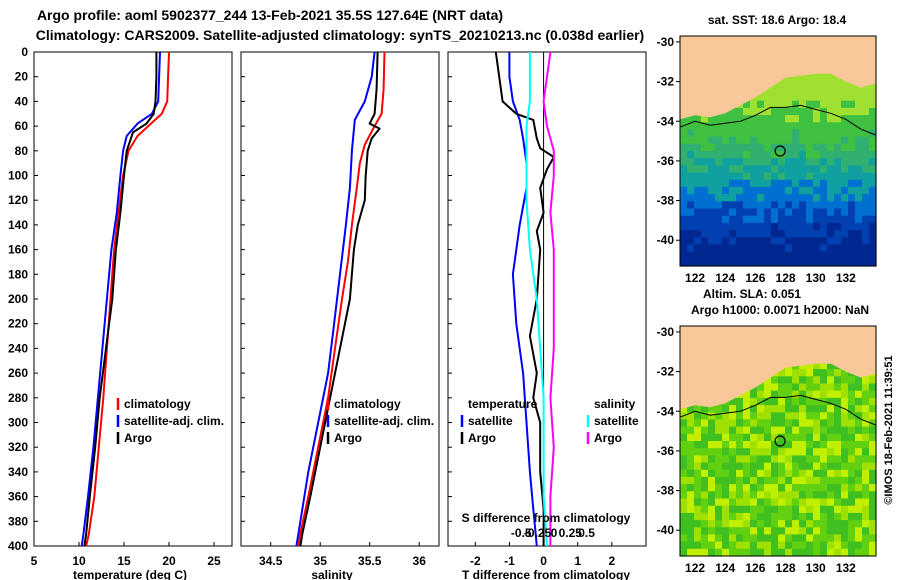  I want to click on depth-contour, so click(778, 120).